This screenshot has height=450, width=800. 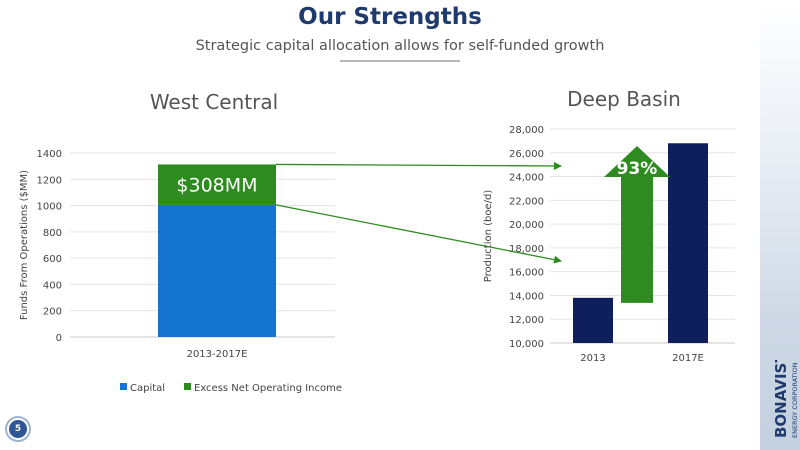 I want to click on x-tick-label: 2013, so click(x=592, y=358).